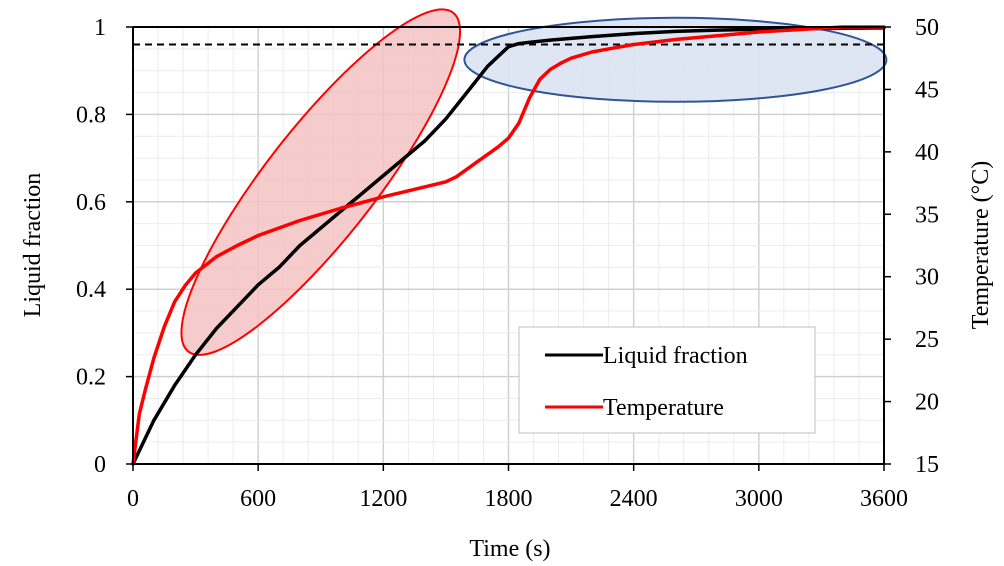 The height and width of the screenshot is (566, 1004). Describe the element at coordinates (927, 465) in the screenshot. I see `y-right-tick-label: 15` at that location.